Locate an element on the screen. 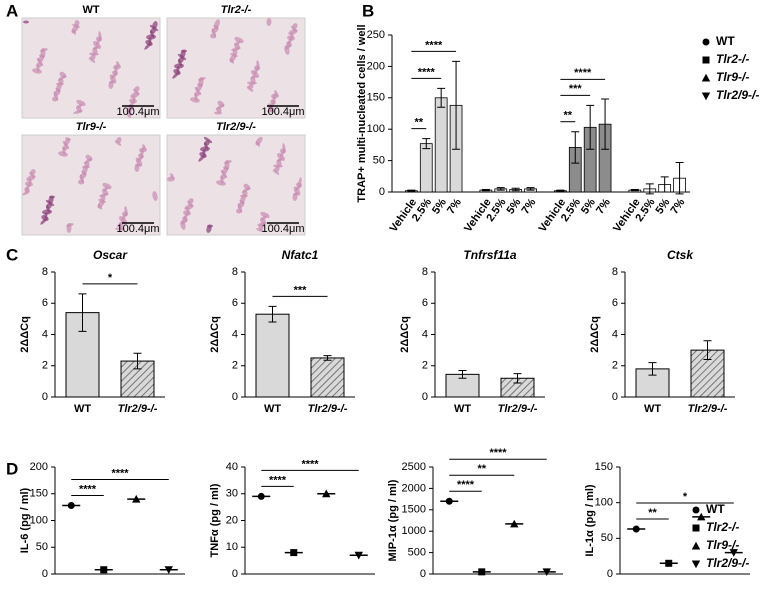 The height and width of the screenshot is (609, 760). y-tick-label: 40 is located at coordinates (232, 467).